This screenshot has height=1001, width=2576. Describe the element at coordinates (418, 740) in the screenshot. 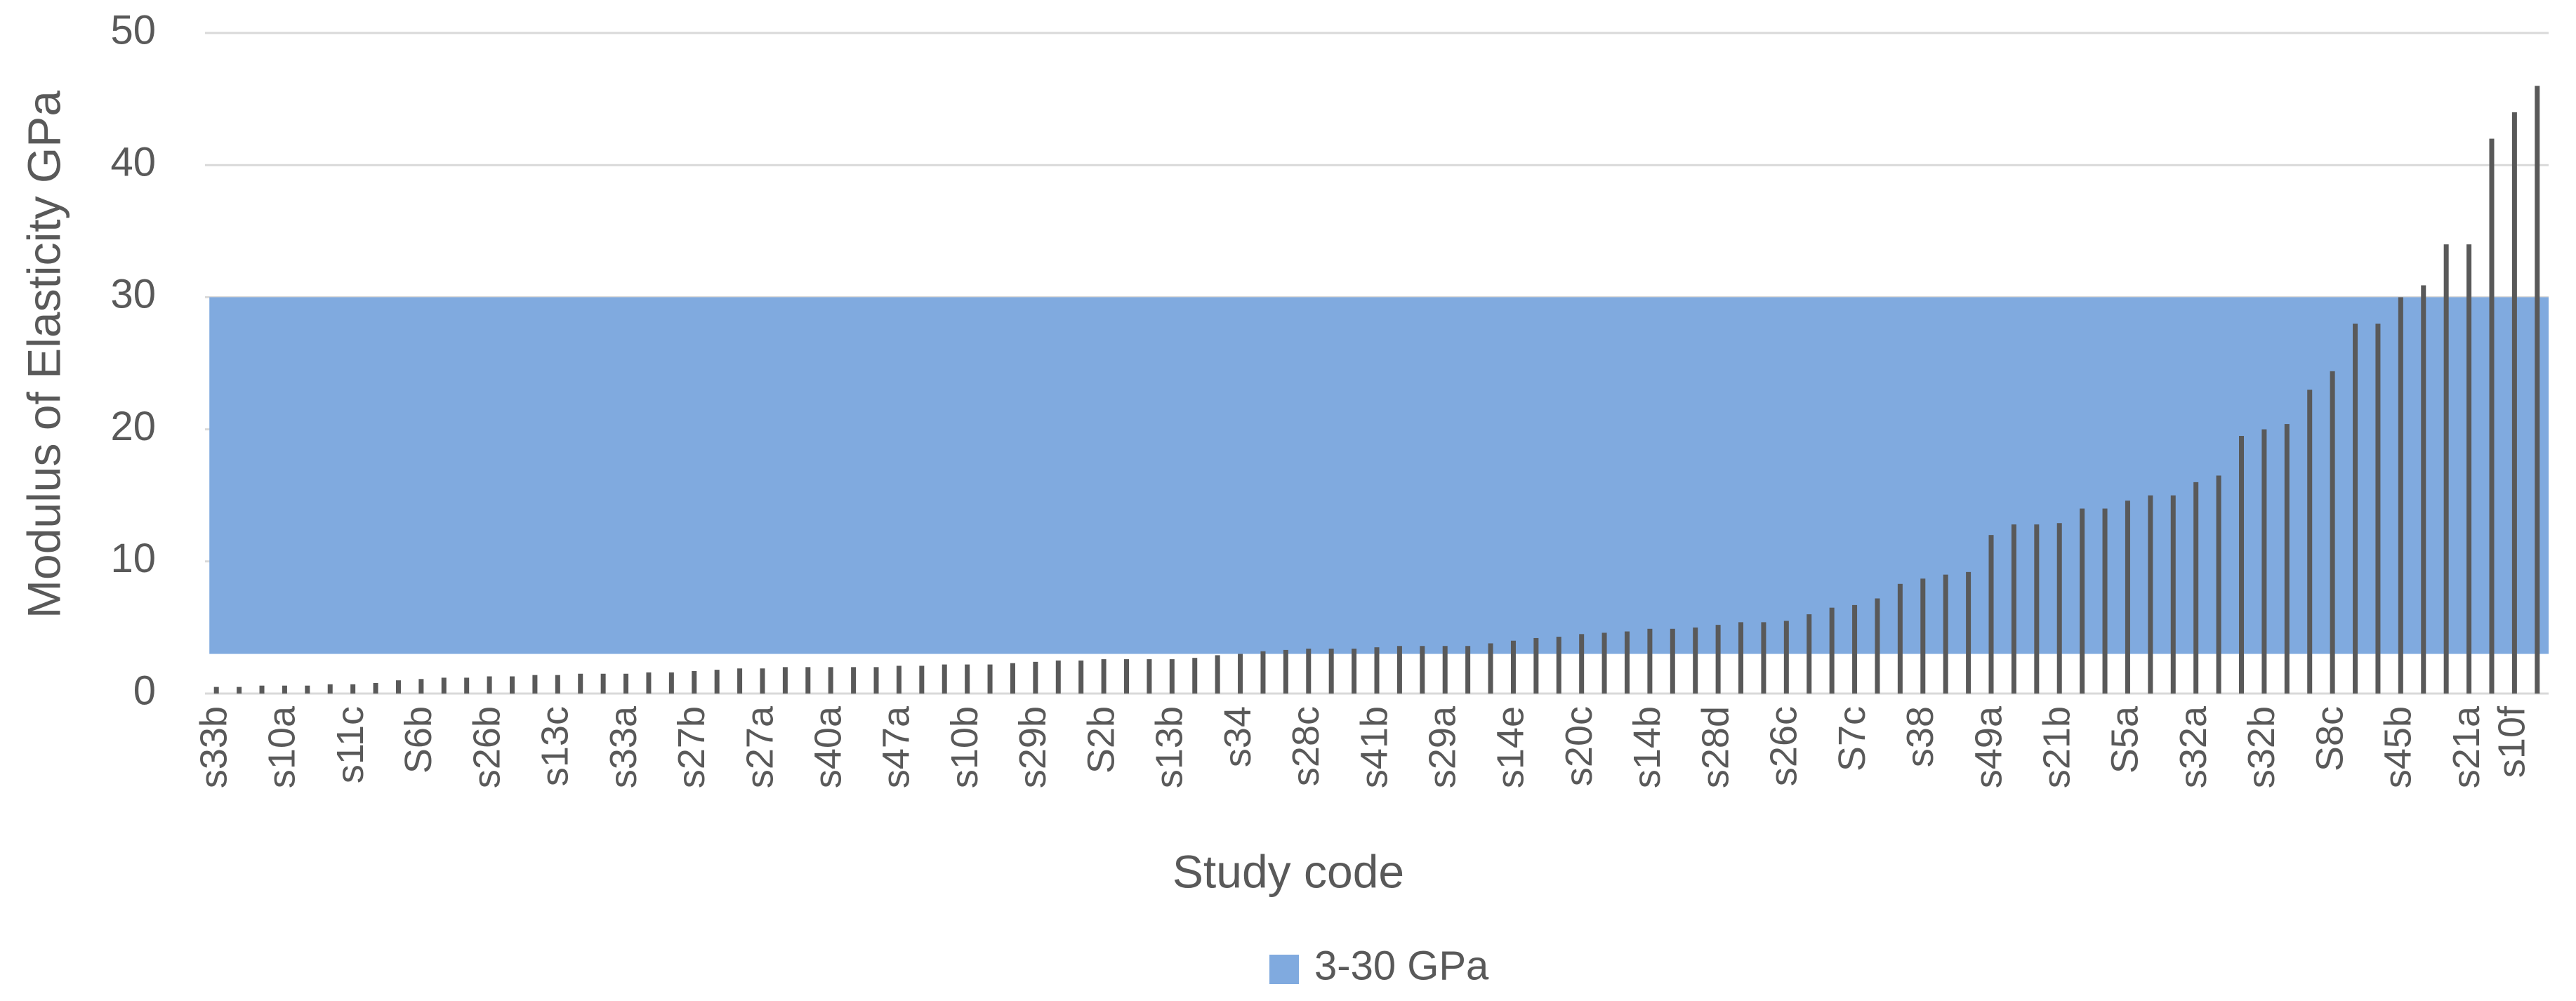

I see `x-tick-label: S6b` at that location.